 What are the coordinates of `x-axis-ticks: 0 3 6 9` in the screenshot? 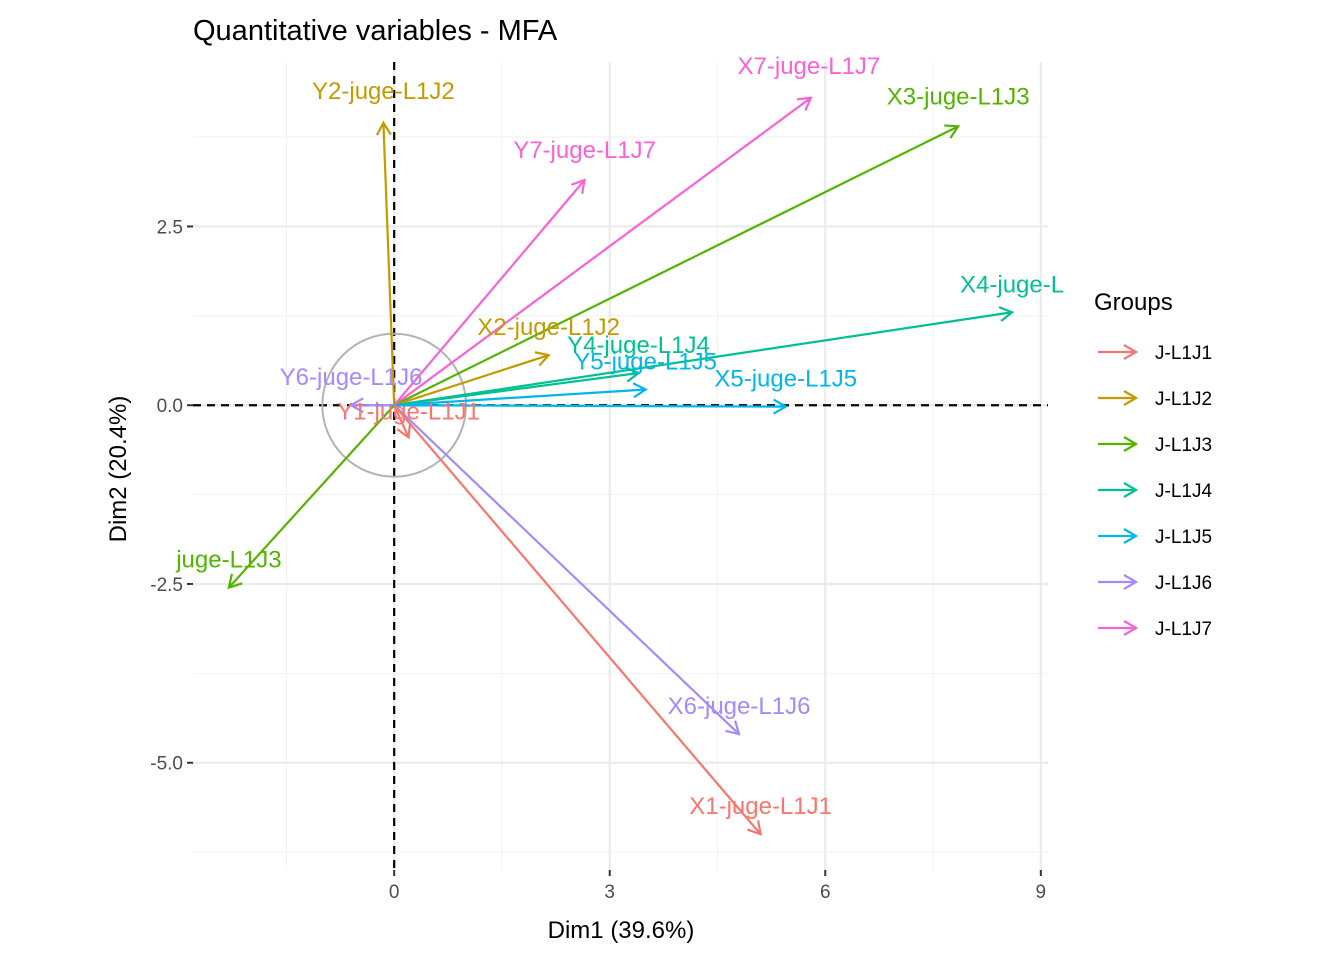 It's located at (717, 886).